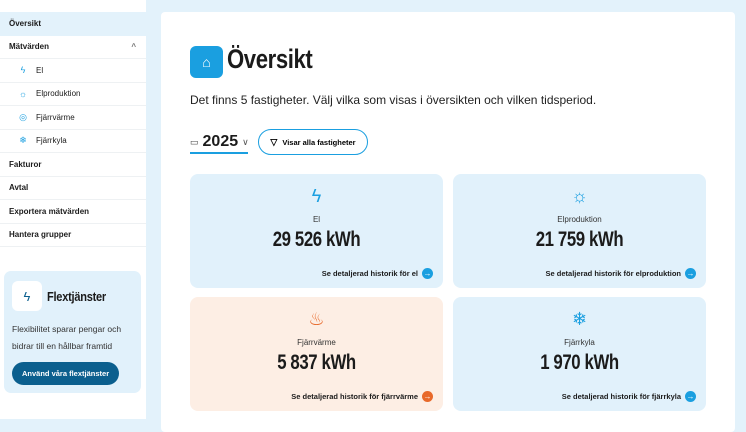 The image size is (746, 432). What do you see at coordinates (270, 59) in the screenshot?
I see `page-title: Översikt` at bounding box center [270, 59].